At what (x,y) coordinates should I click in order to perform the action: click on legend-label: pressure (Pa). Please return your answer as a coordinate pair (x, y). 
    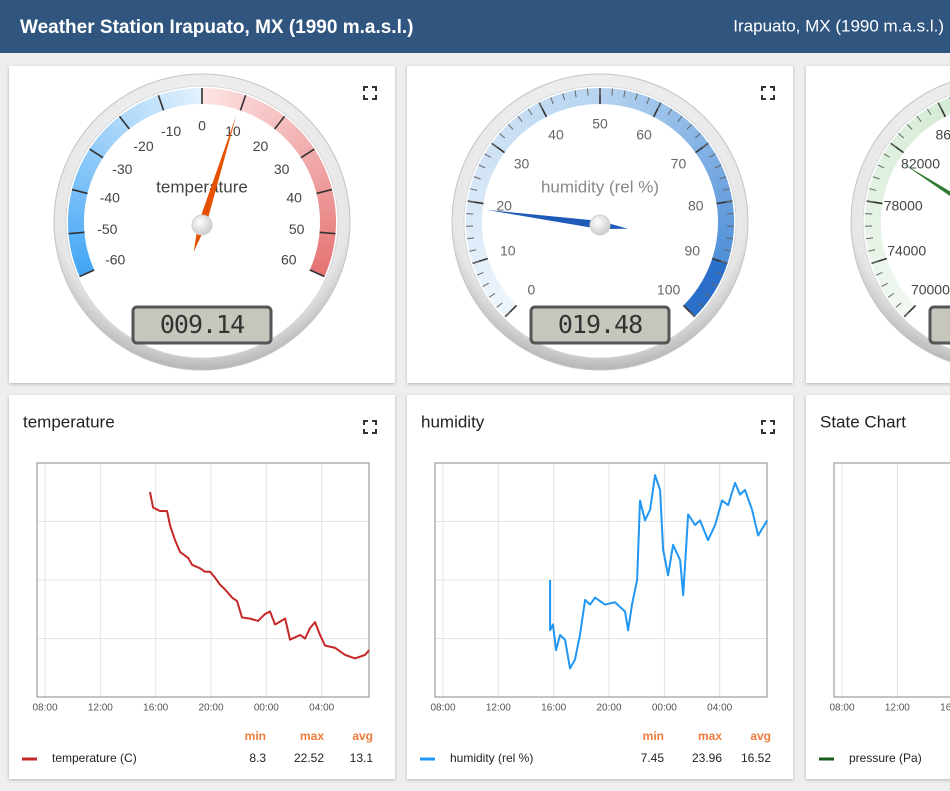
    Looking at the image, I should click on (885, 758).